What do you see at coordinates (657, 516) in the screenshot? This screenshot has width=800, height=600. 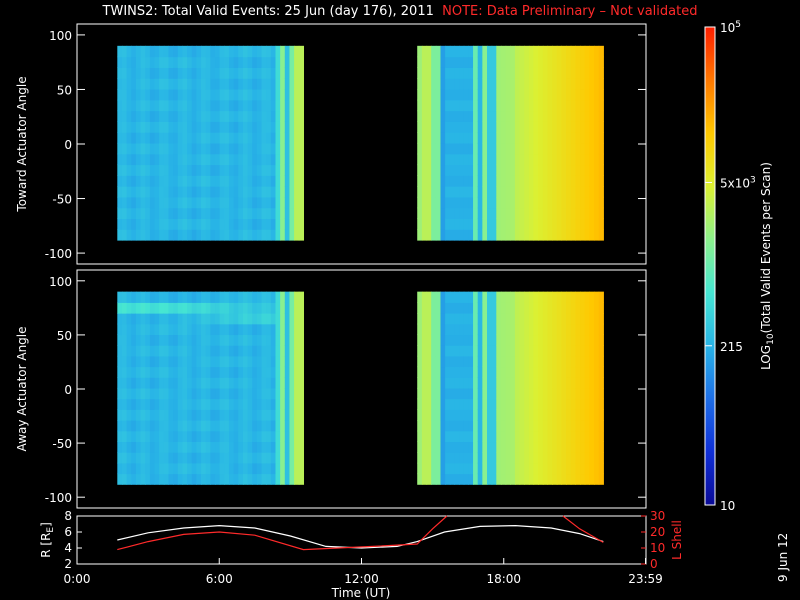 I see `orbit-right-tick-label: 30` at bounding box center [657, 516].